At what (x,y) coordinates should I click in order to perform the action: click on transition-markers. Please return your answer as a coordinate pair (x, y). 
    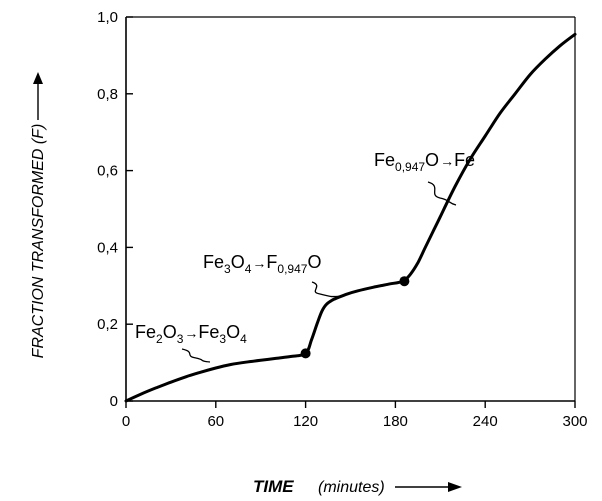
    Looking at the image, I should click on (355, 317).